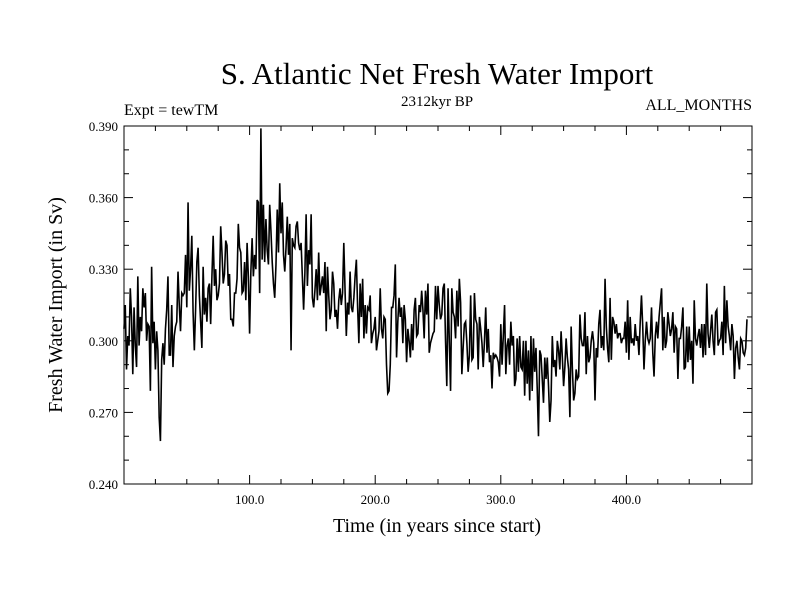 Image resolution: width=800 pixels, height=600 pixels. Describe the element at coordinates (171, 110) in the screenshot. I see `chart-subtitle-left: Expt = tewTM` at that location.